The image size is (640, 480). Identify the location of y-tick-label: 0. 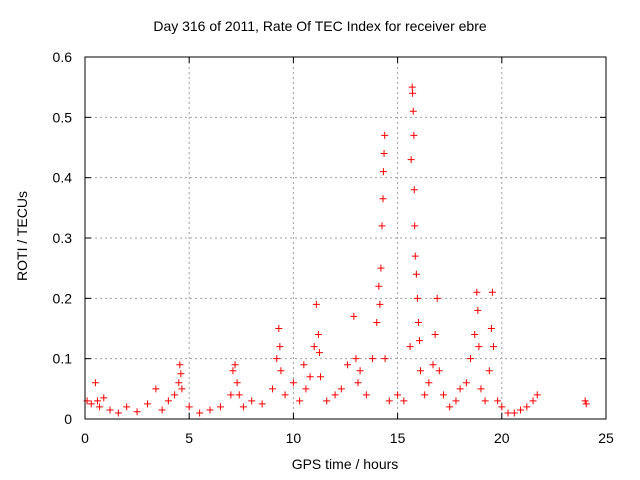
(68, 419).